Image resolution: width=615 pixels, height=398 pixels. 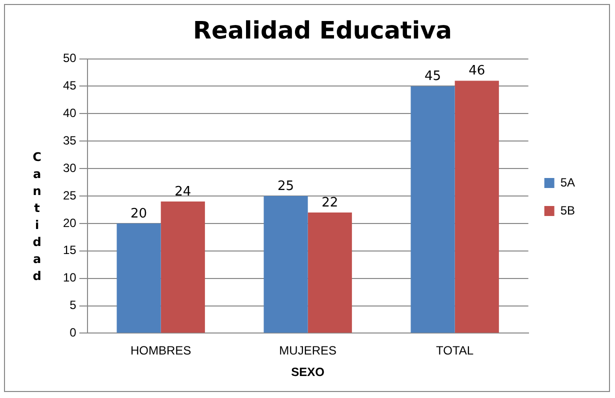 I want to click on data-label: 25, so click(x=286, y=186).